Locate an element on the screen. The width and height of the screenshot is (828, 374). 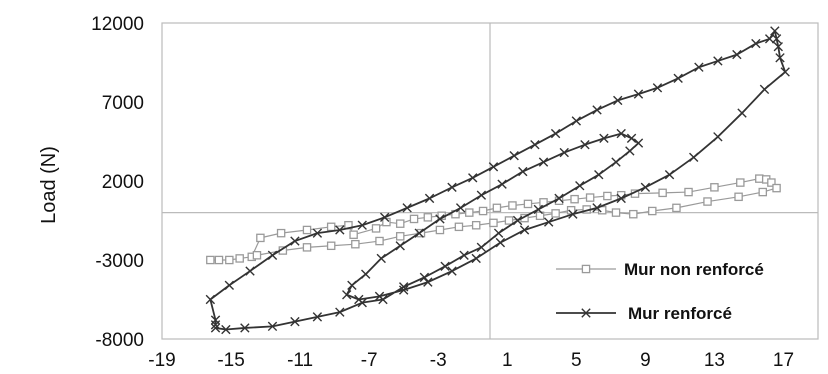
legend-item: Mur non renforcé is located at coordinates (660, 269).